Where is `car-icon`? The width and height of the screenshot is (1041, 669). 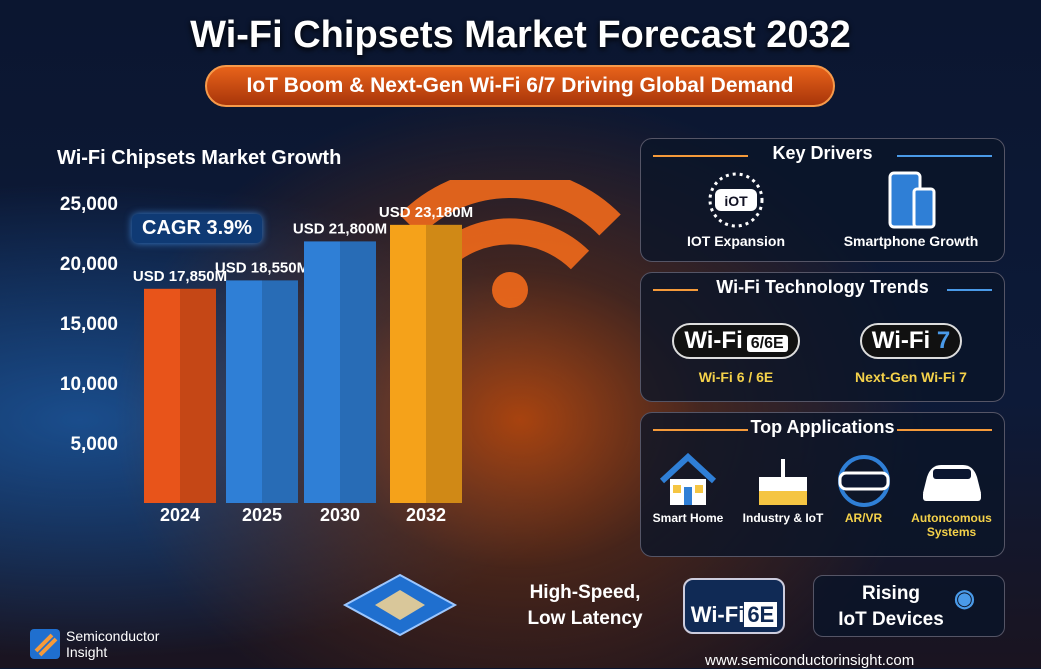
car-icon is located at coordinates (951, 483).